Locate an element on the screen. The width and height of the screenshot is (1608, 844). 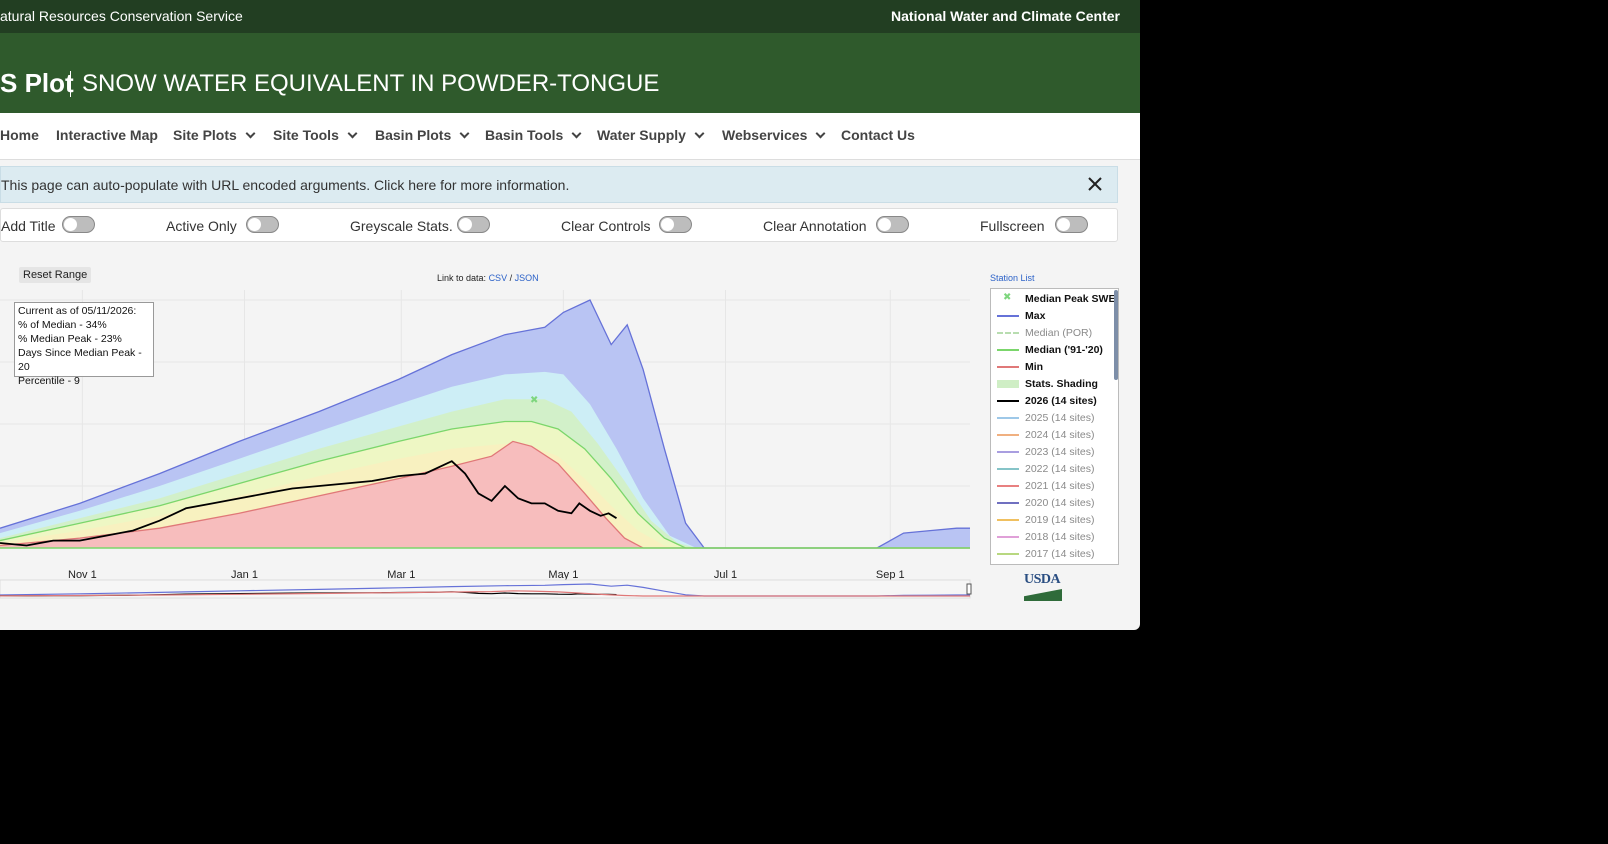
status-line: Percentile - 9 is located at coordinates (49, 381).